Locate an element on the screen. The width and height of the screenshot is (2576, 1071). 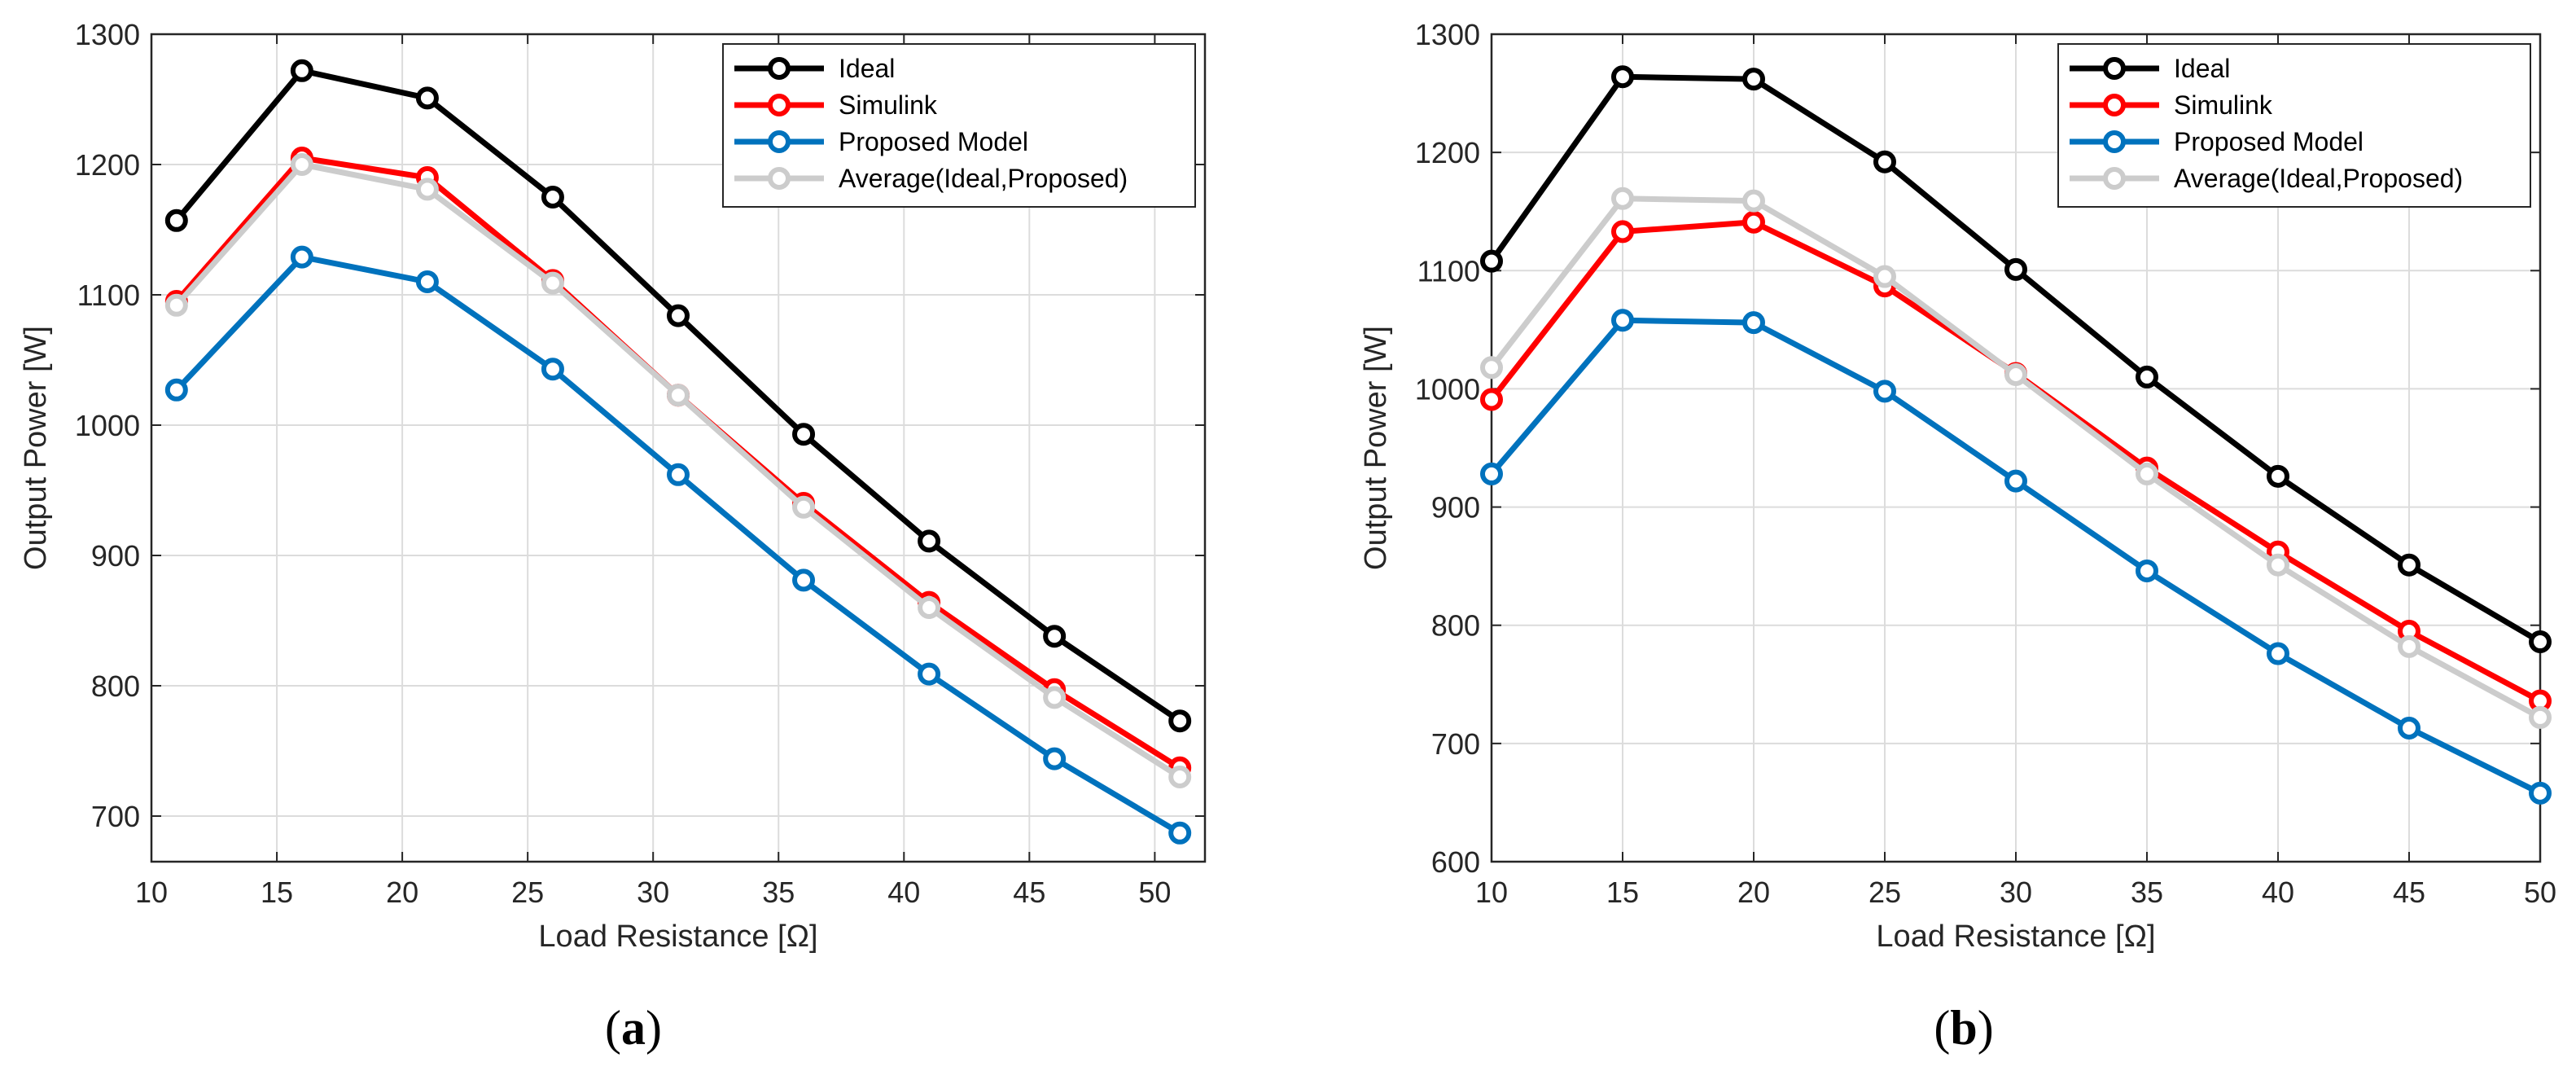
y-tick-label: 1100 is located at coordinates (108, 295).